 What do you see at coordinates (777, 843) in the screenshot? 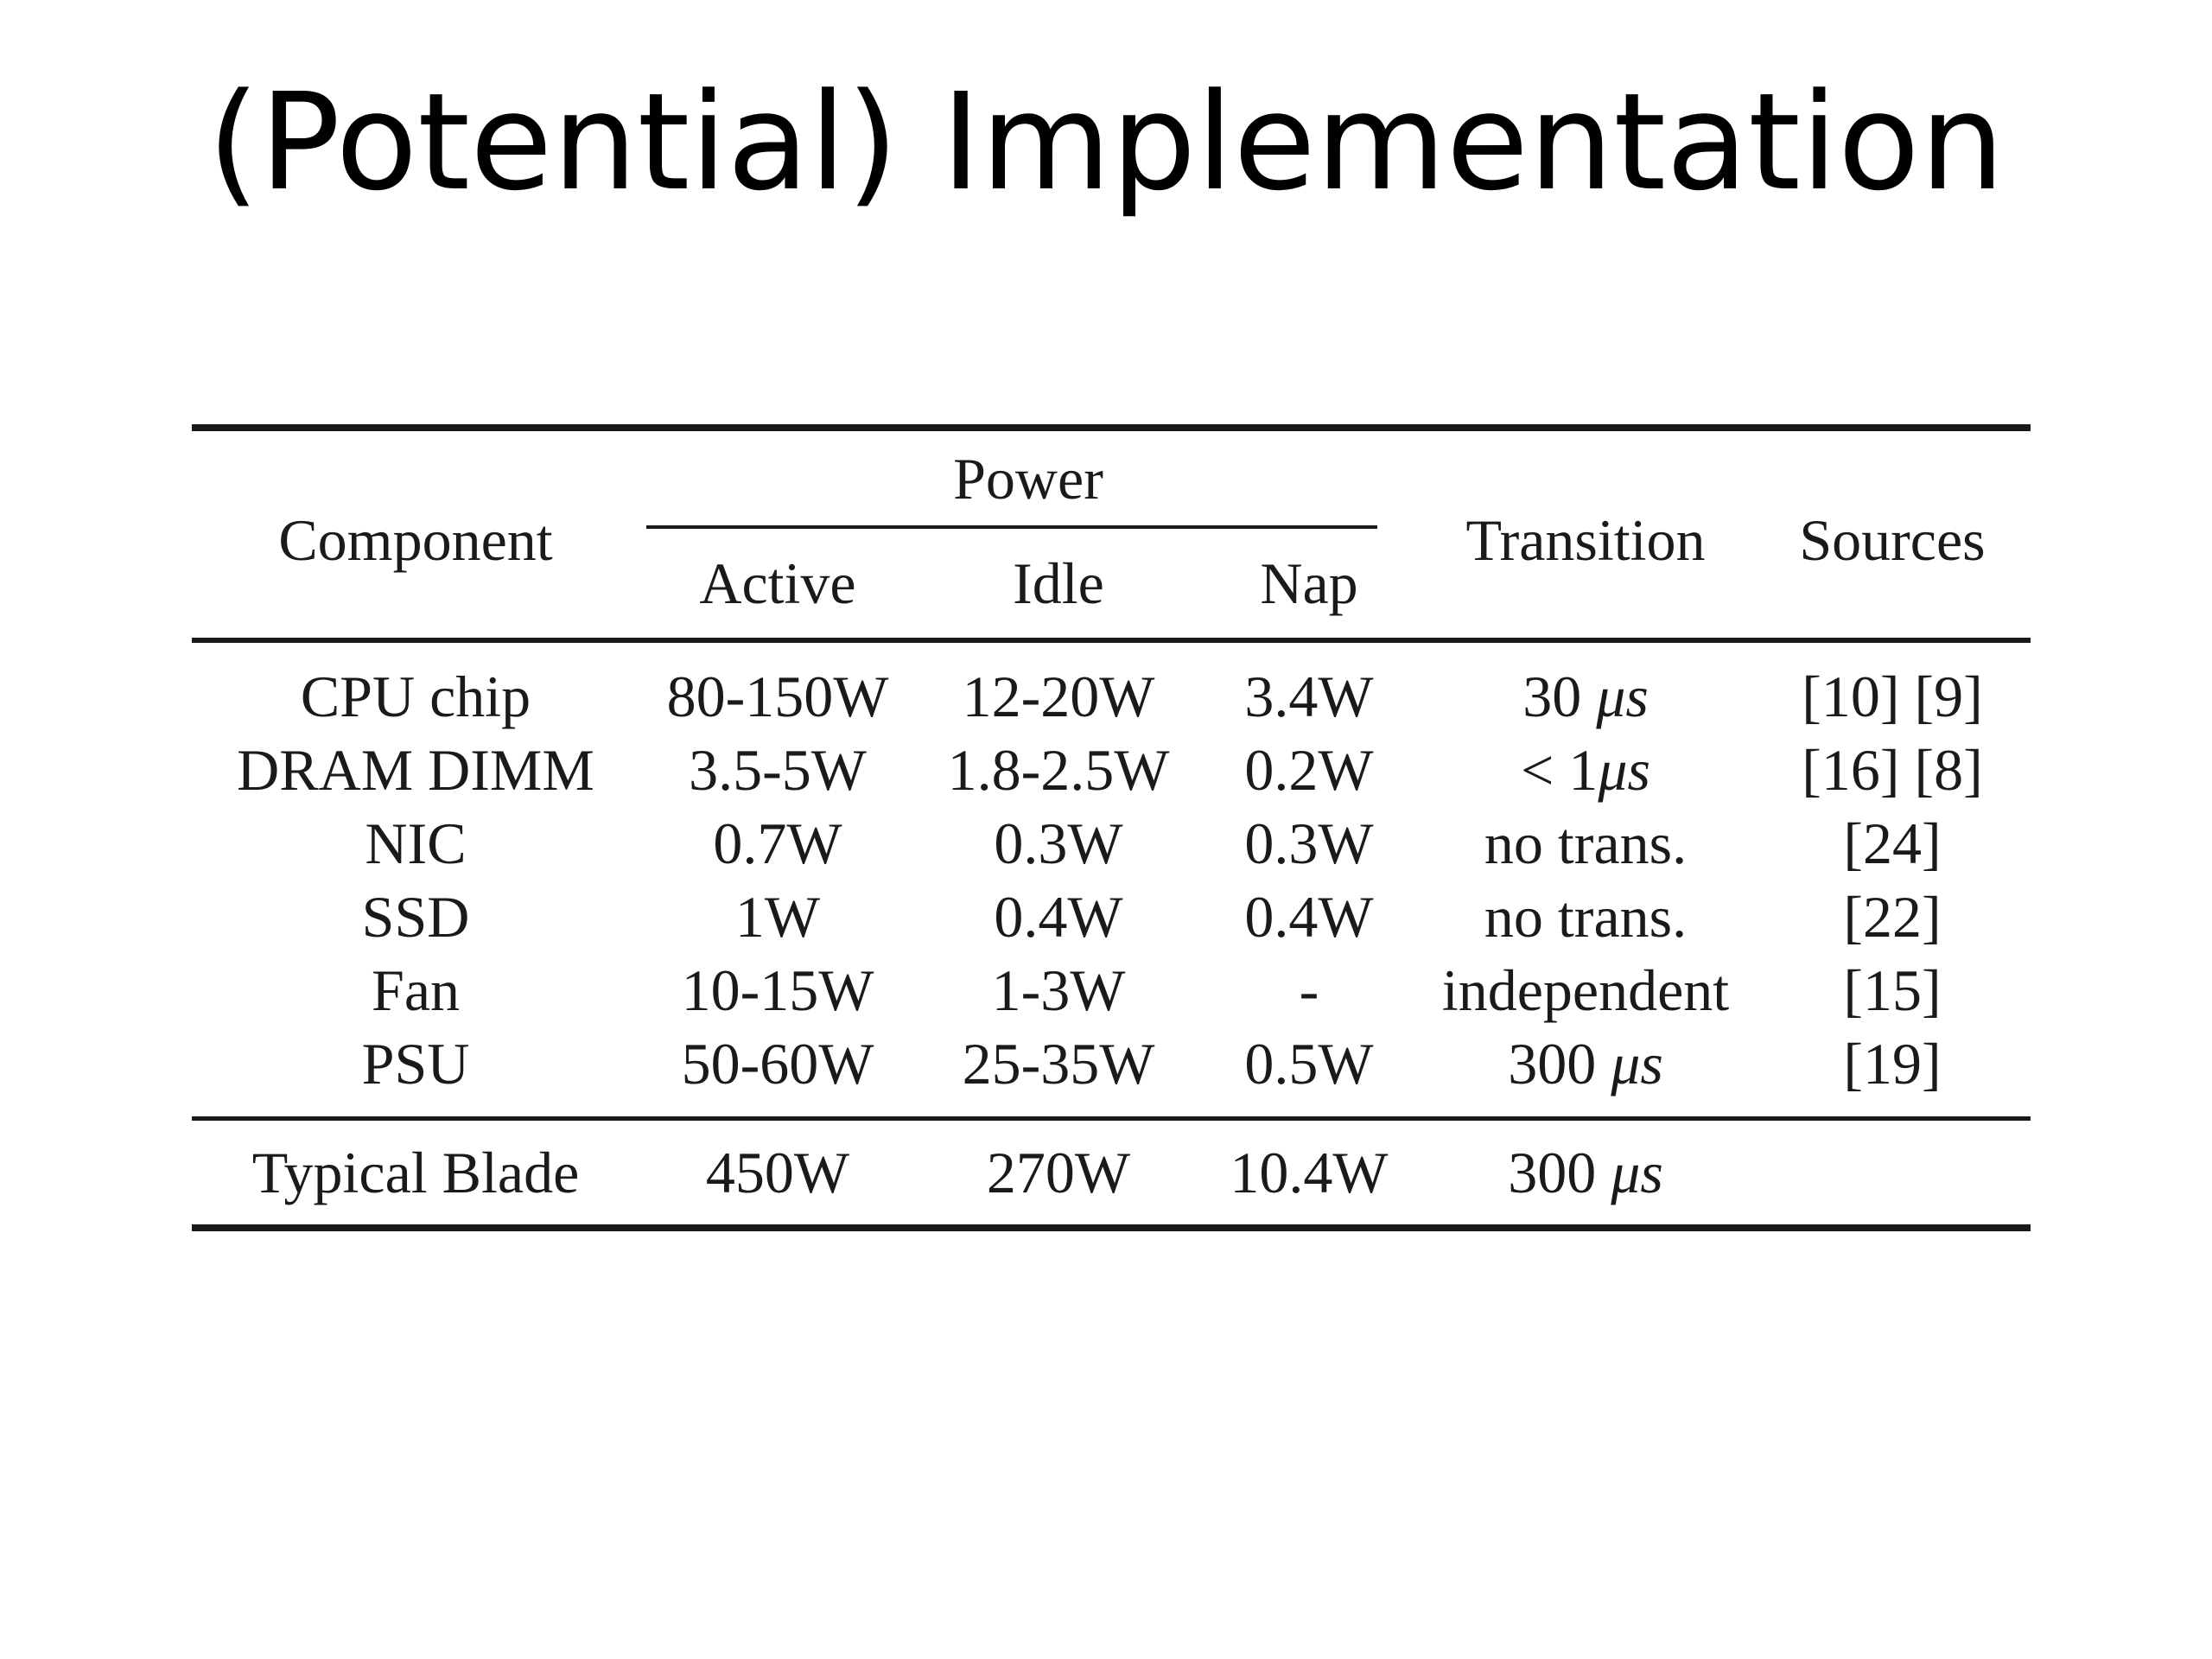
I see `cell-active: 0.7W` at bounding box center [777, 843].